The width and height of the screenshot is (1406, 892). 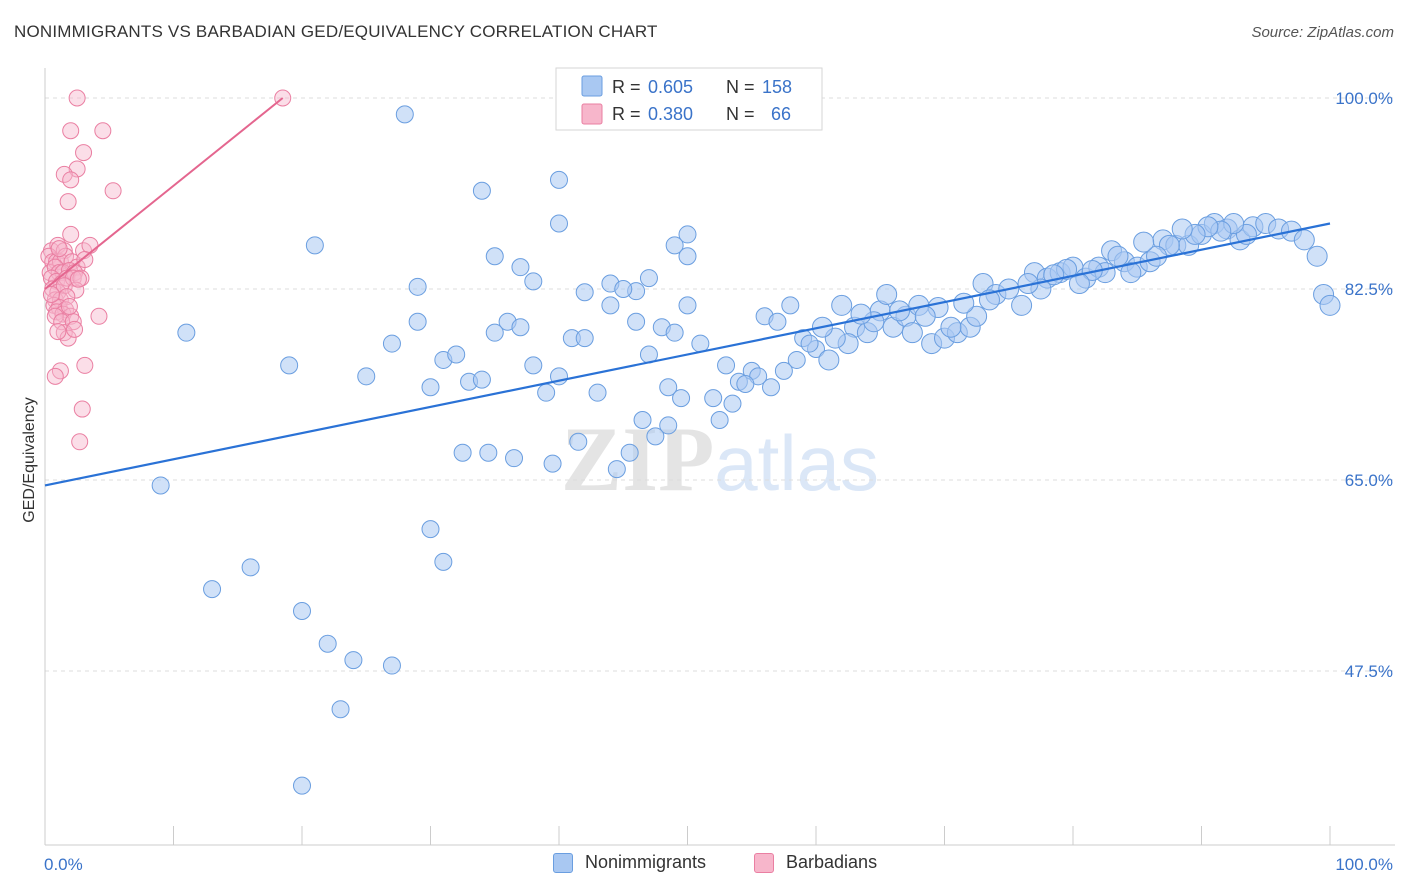 I want to click on legend-r-label-1: R =, so click(x=626, y=87).